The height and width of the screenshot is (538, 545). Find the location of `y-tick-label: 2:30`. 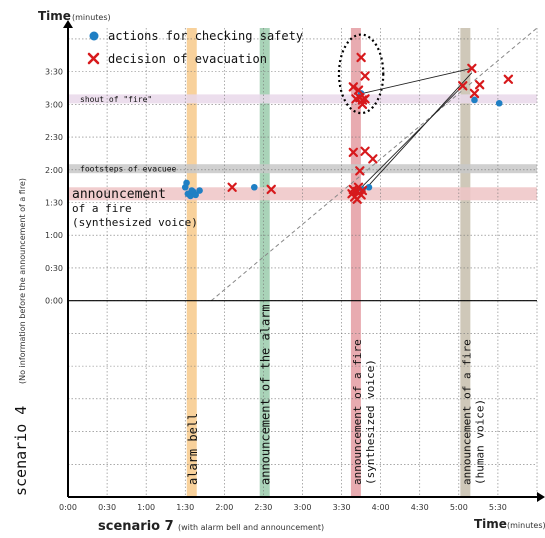

y-tick-label: 2:30 is located at coordinates (54, 137).